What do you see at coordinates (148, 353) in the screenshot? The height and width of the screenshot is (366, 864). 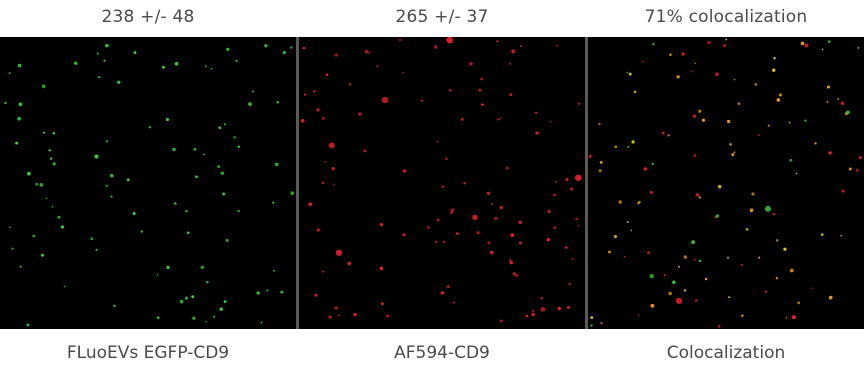 I see `green-caption: FLuoEVs EGFP-CD9` at bounding box center [148, 353].